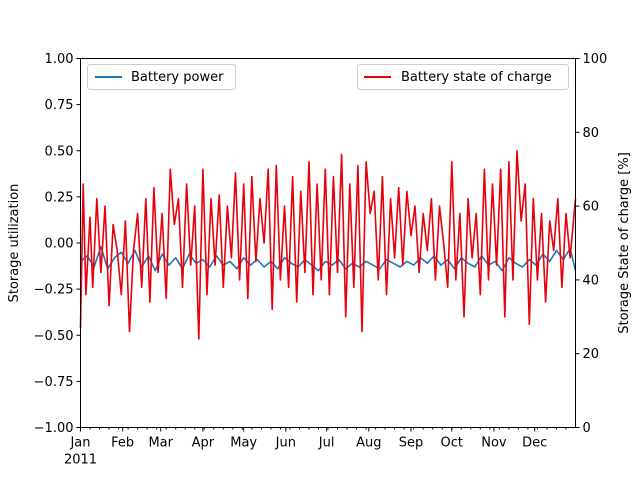 The image size is (640, 480). I want to click on right-axis: 0 20 40 60 80 100, so click(591, 244).